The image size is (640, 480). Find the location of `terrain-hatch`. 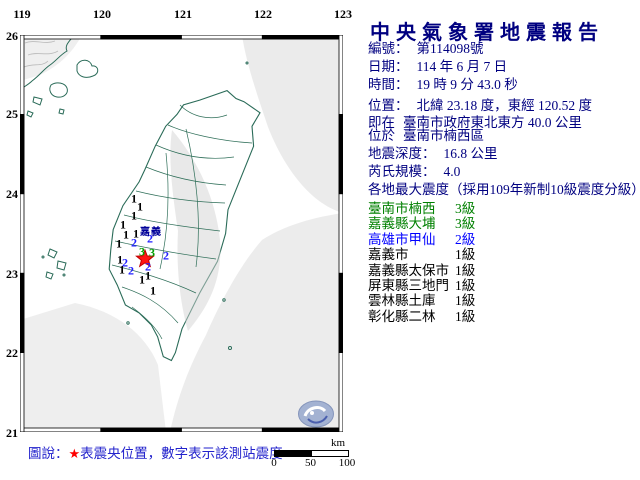

terrain-hatch is located at coordinates (41, 54).